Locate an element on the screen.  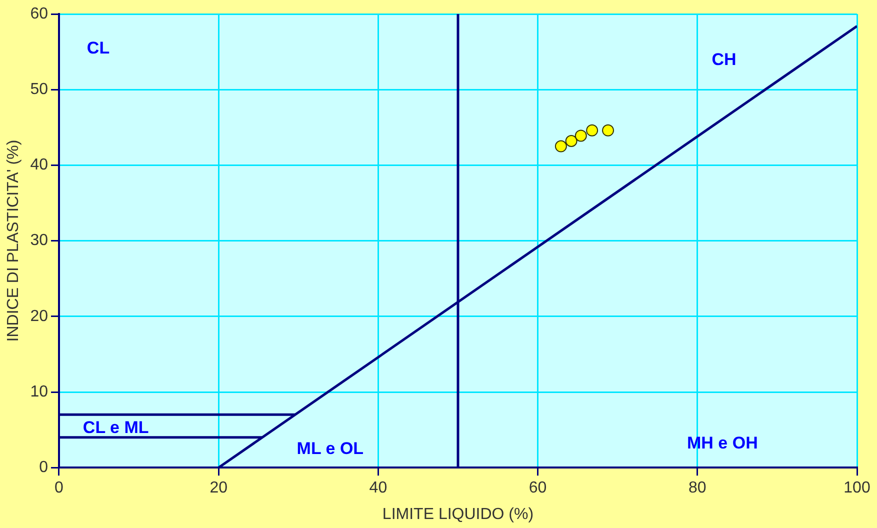
x-tick-label: 0 is located at coordinates (59, 488).